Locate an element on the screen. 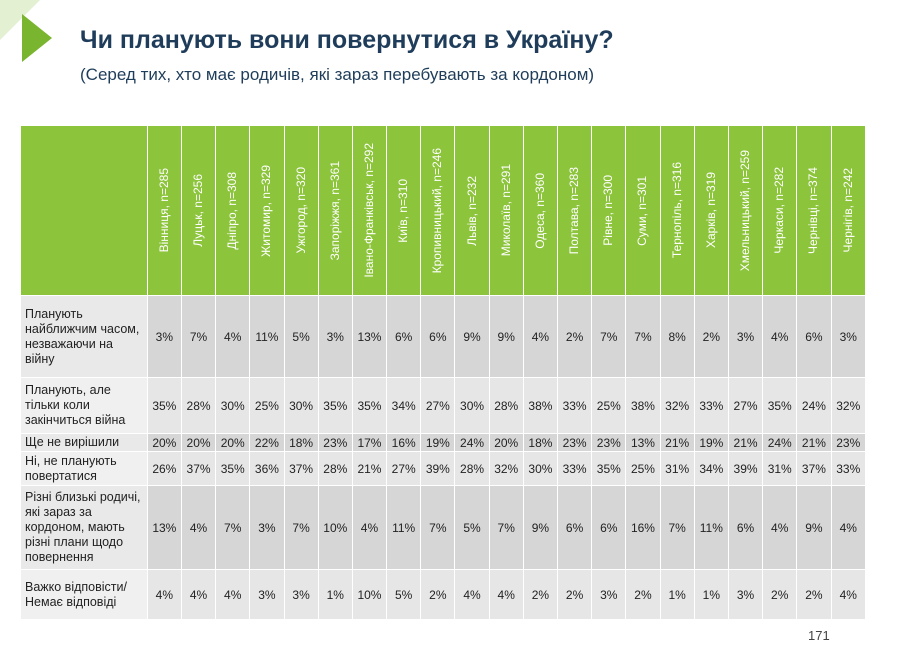  row-label: Ні, не планують повертатися is located at coordinates (84, 468).